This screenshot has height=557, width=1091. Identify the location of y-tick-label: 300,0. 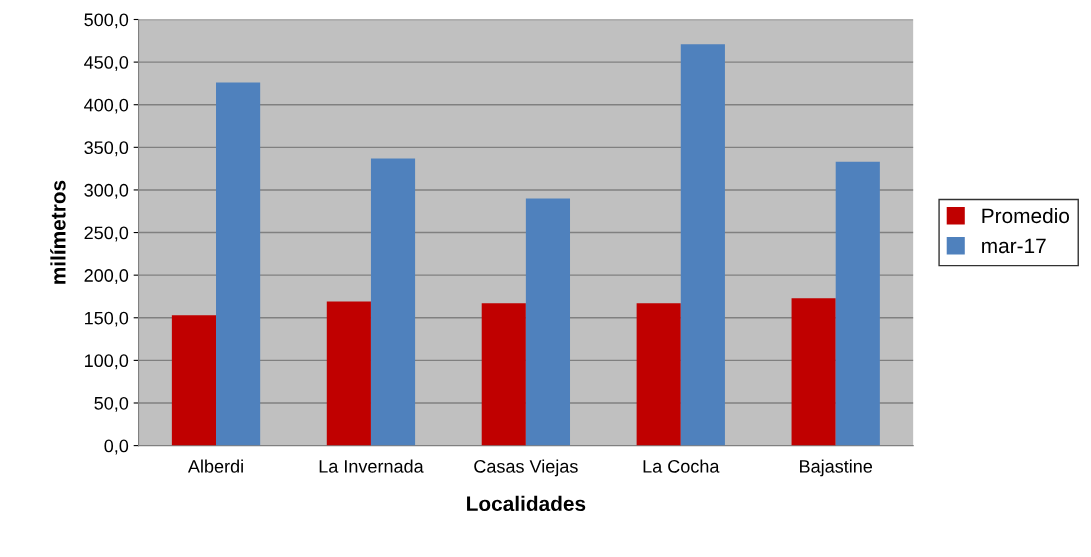
(106, 191).